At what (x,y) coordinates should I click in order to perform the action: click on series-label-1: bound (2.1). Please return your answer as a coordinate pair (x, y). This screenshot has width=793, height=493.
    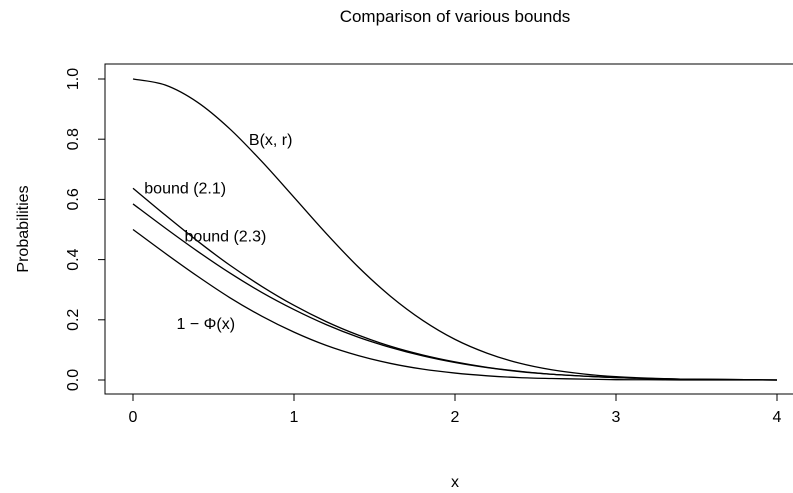
    Looking at the image, I should click on (185, 188).